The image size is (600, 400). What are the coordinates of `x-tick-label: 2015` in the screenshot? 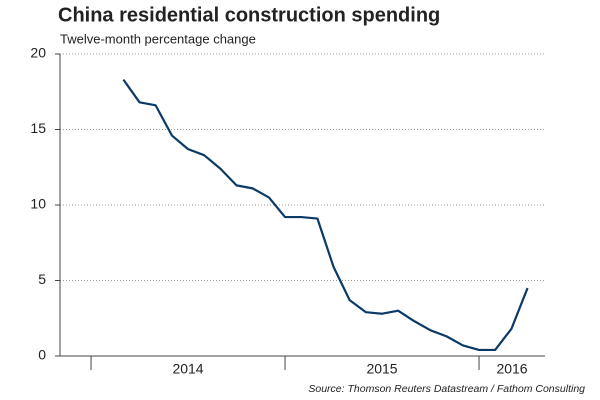 It's located at (381, 369).